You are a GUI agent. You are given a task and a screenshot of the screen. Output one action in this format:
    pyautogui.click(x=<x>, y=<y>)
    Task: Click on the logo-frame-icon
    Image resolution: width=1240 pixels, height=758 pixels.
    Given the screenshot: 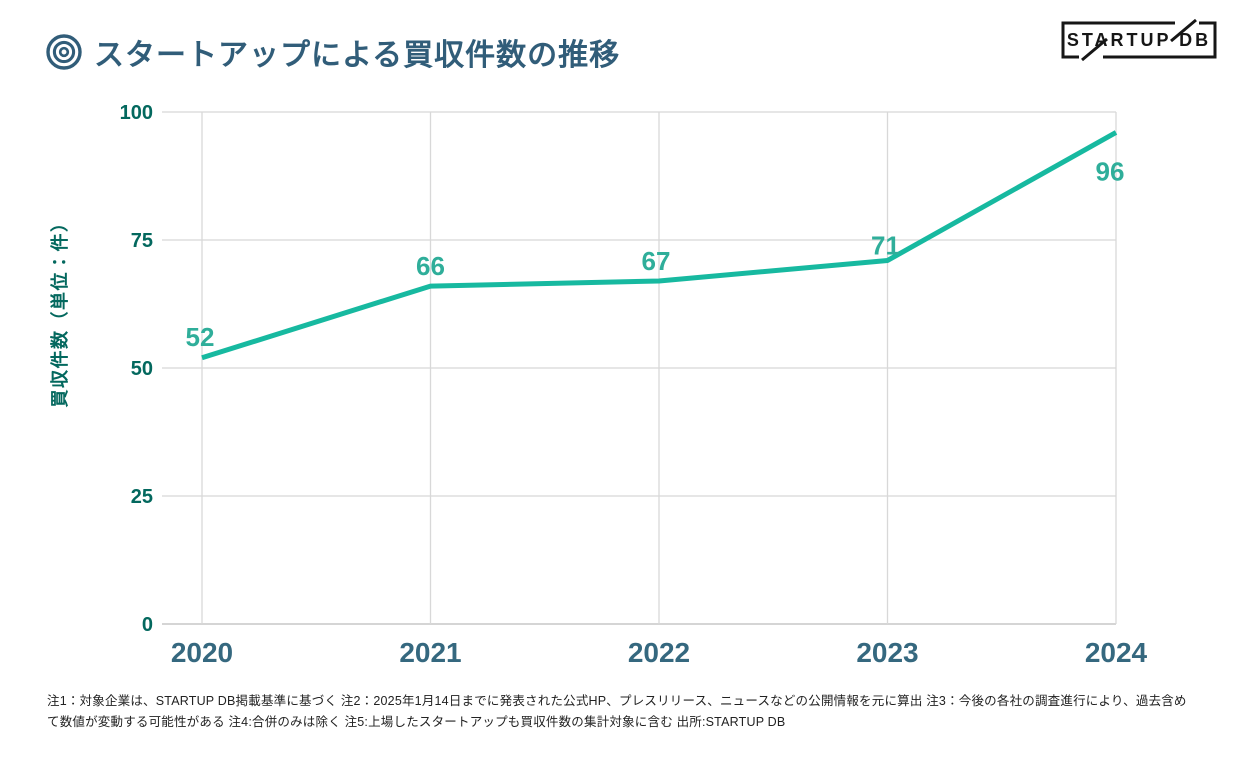 What is the action you would take?
    pyautogui.click(x=1139, y=40)
    